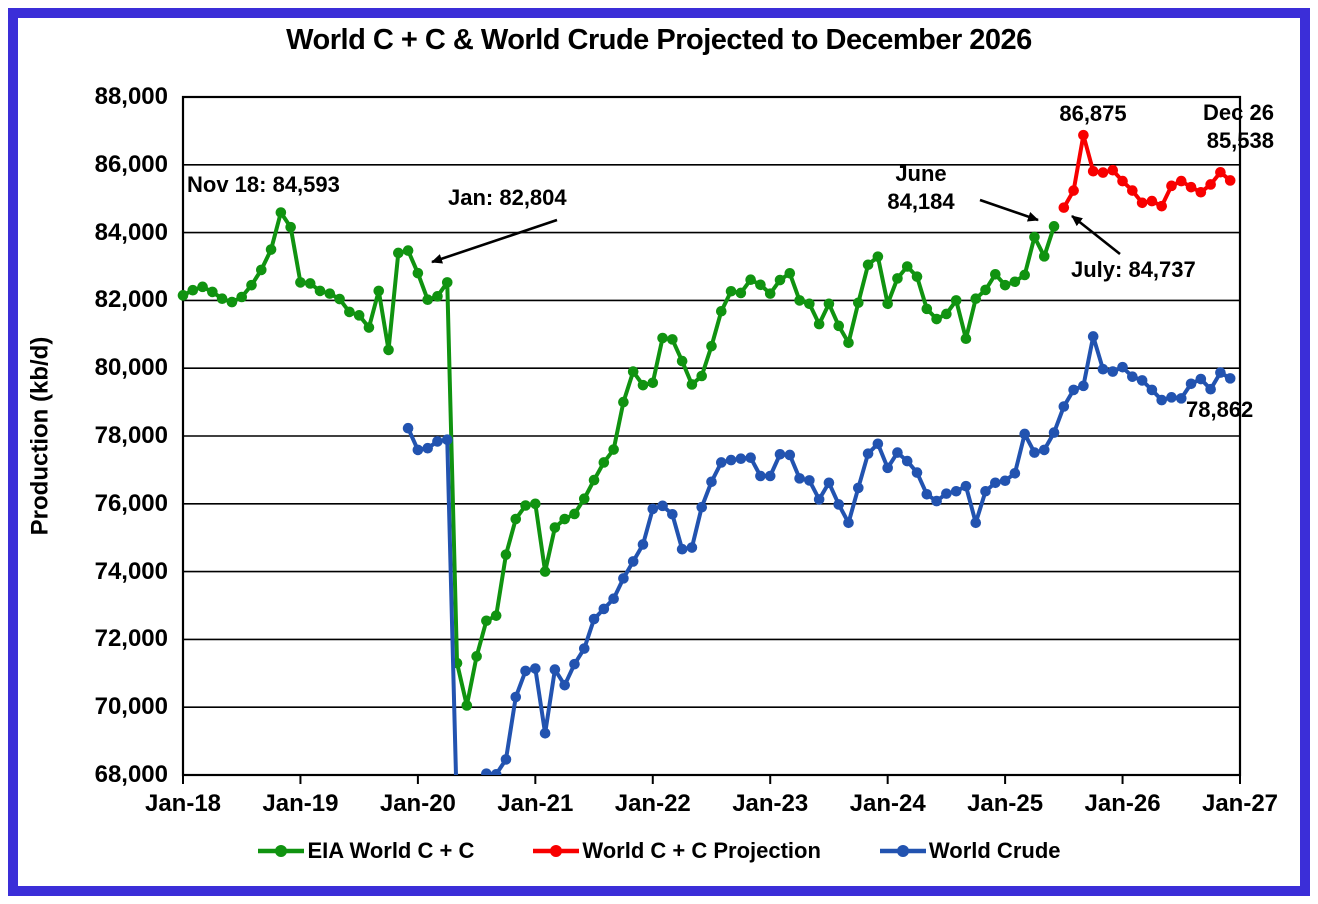  What do you see at coordinates (1005, 803) in the screenshot?
I see `x-tick-label: Jan-25` at bounding box center [1005, 803].